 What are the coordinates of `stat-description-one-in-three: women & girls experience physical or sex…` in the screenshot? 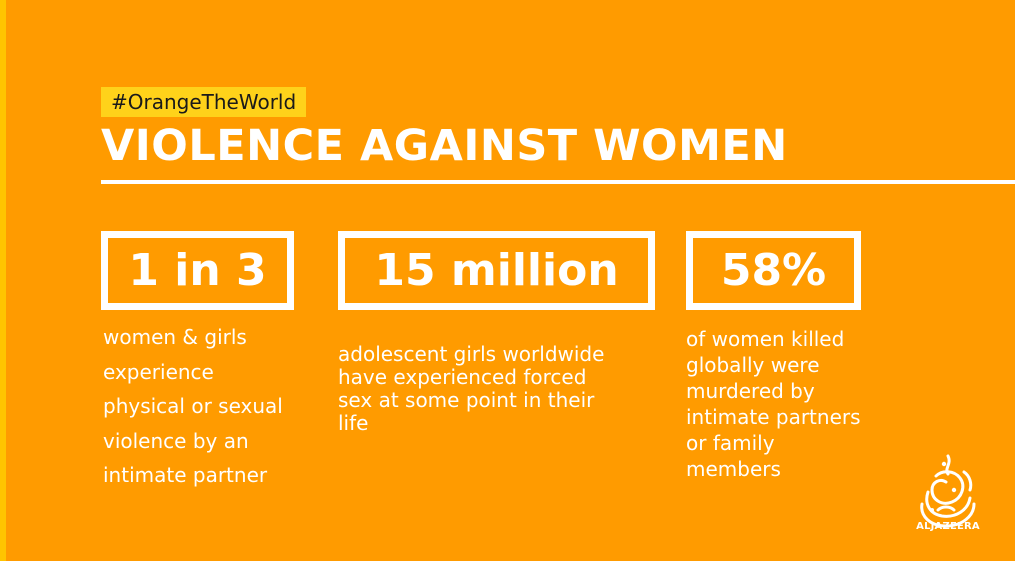 It's located at (213, 406).